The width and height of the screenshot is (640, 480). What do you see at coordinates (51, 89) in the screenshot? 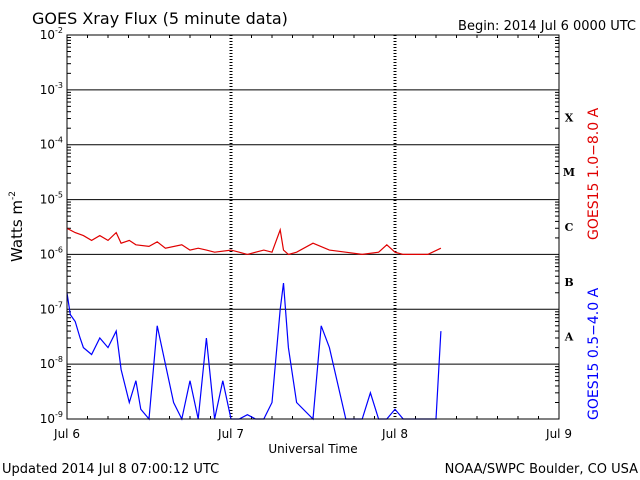
I see `y-tick-label: 10⁻³` at bounding box center [51, 89].